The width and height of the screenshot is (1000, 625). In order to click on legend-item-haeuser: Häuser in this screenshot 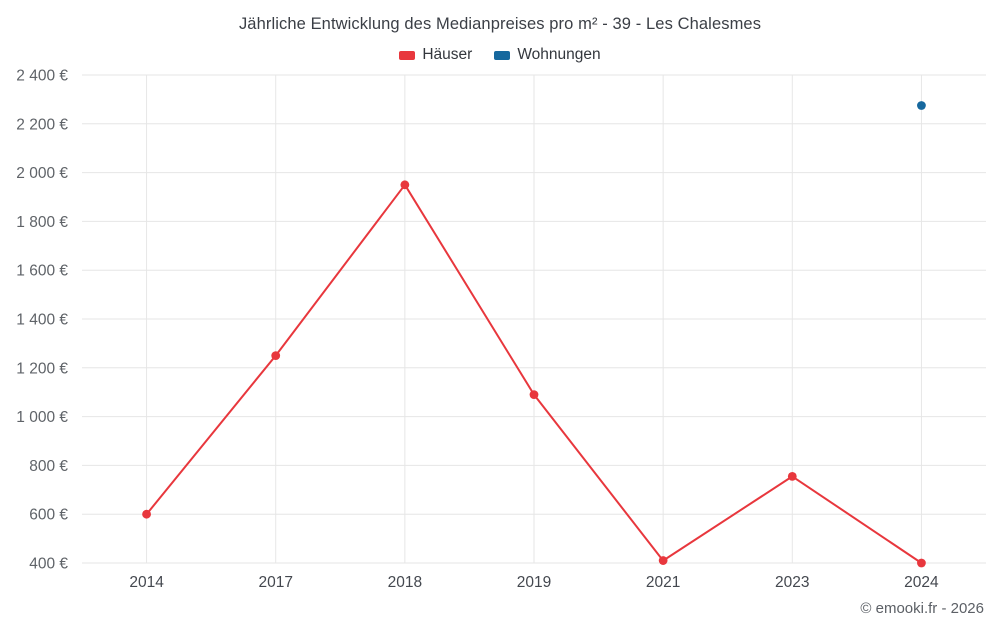, I will do `click(435, 55)`.